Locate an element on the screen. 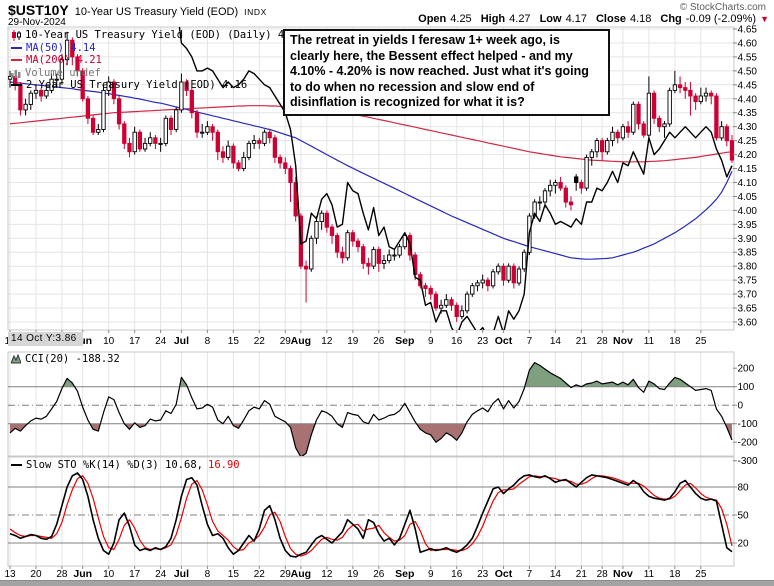  sto-panel is located at coordinates (371, 515).